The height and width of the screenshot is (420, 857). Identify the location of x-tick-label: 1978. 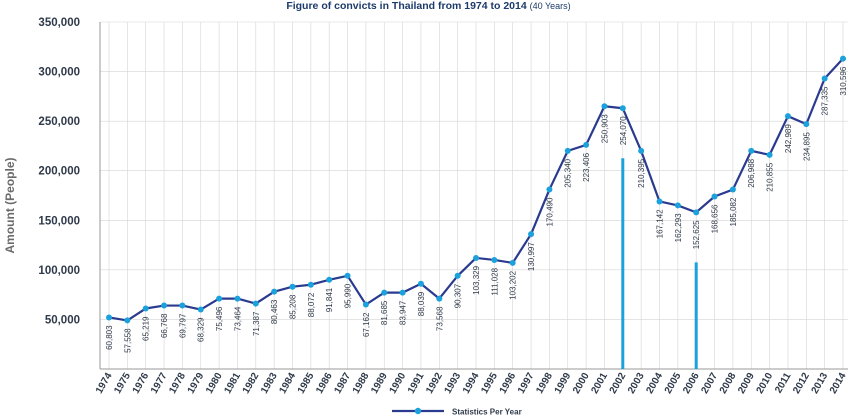
(177, 383).